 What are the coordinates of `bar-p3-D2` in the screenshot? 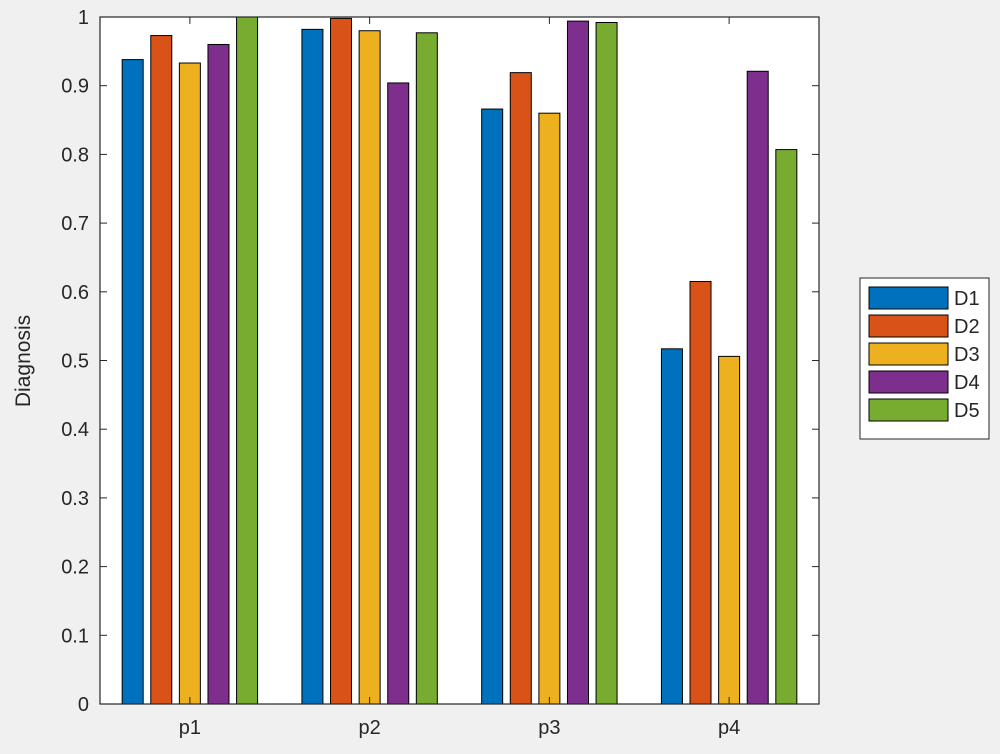 It's located at (520, 388).